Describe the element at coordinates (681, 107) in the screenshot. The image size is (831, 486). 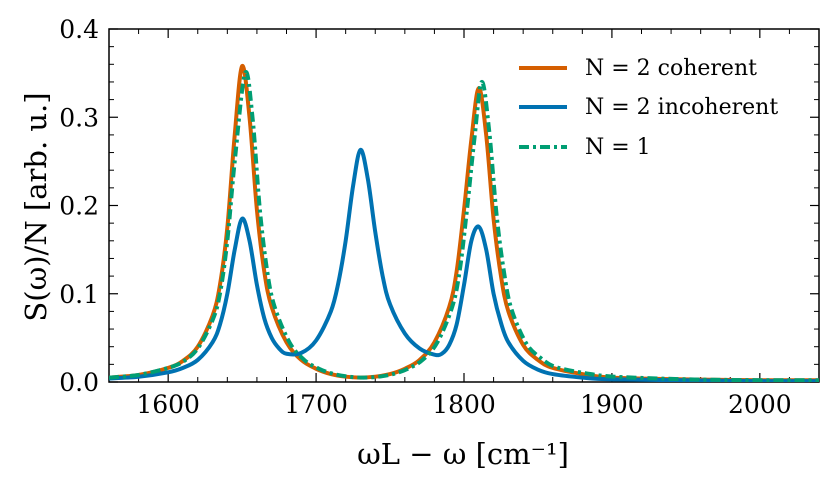
I see `legend-label: N = 2 incoherent` at that location.